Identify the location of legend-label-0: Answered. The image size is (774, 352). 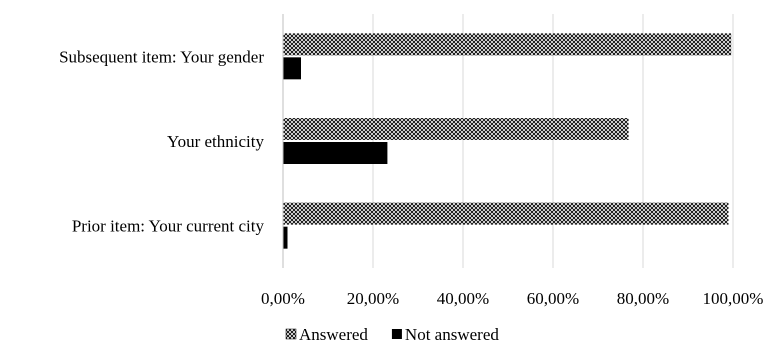
(333, 334).